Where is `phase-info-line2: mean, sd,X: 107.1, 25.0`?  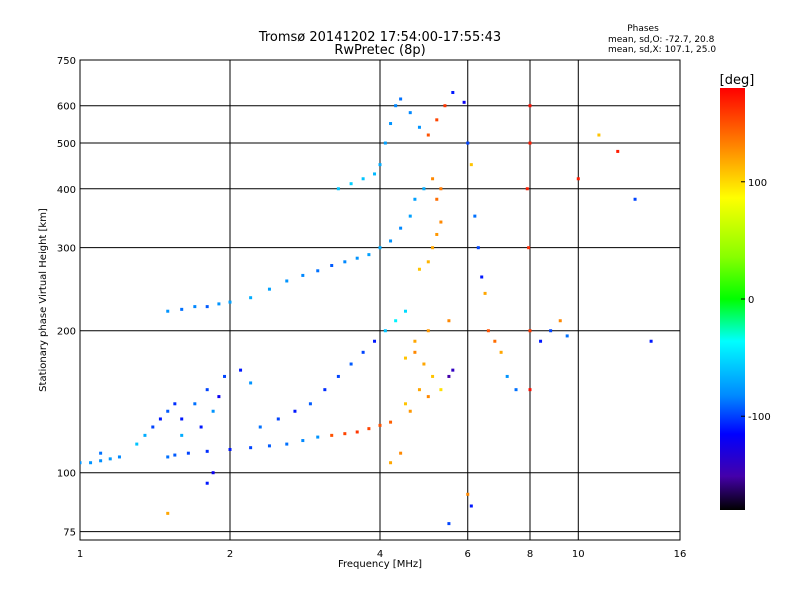
phase-info-line2: mean, sd,X: 107.1, 25.0 is located at coordinates (662, 50).